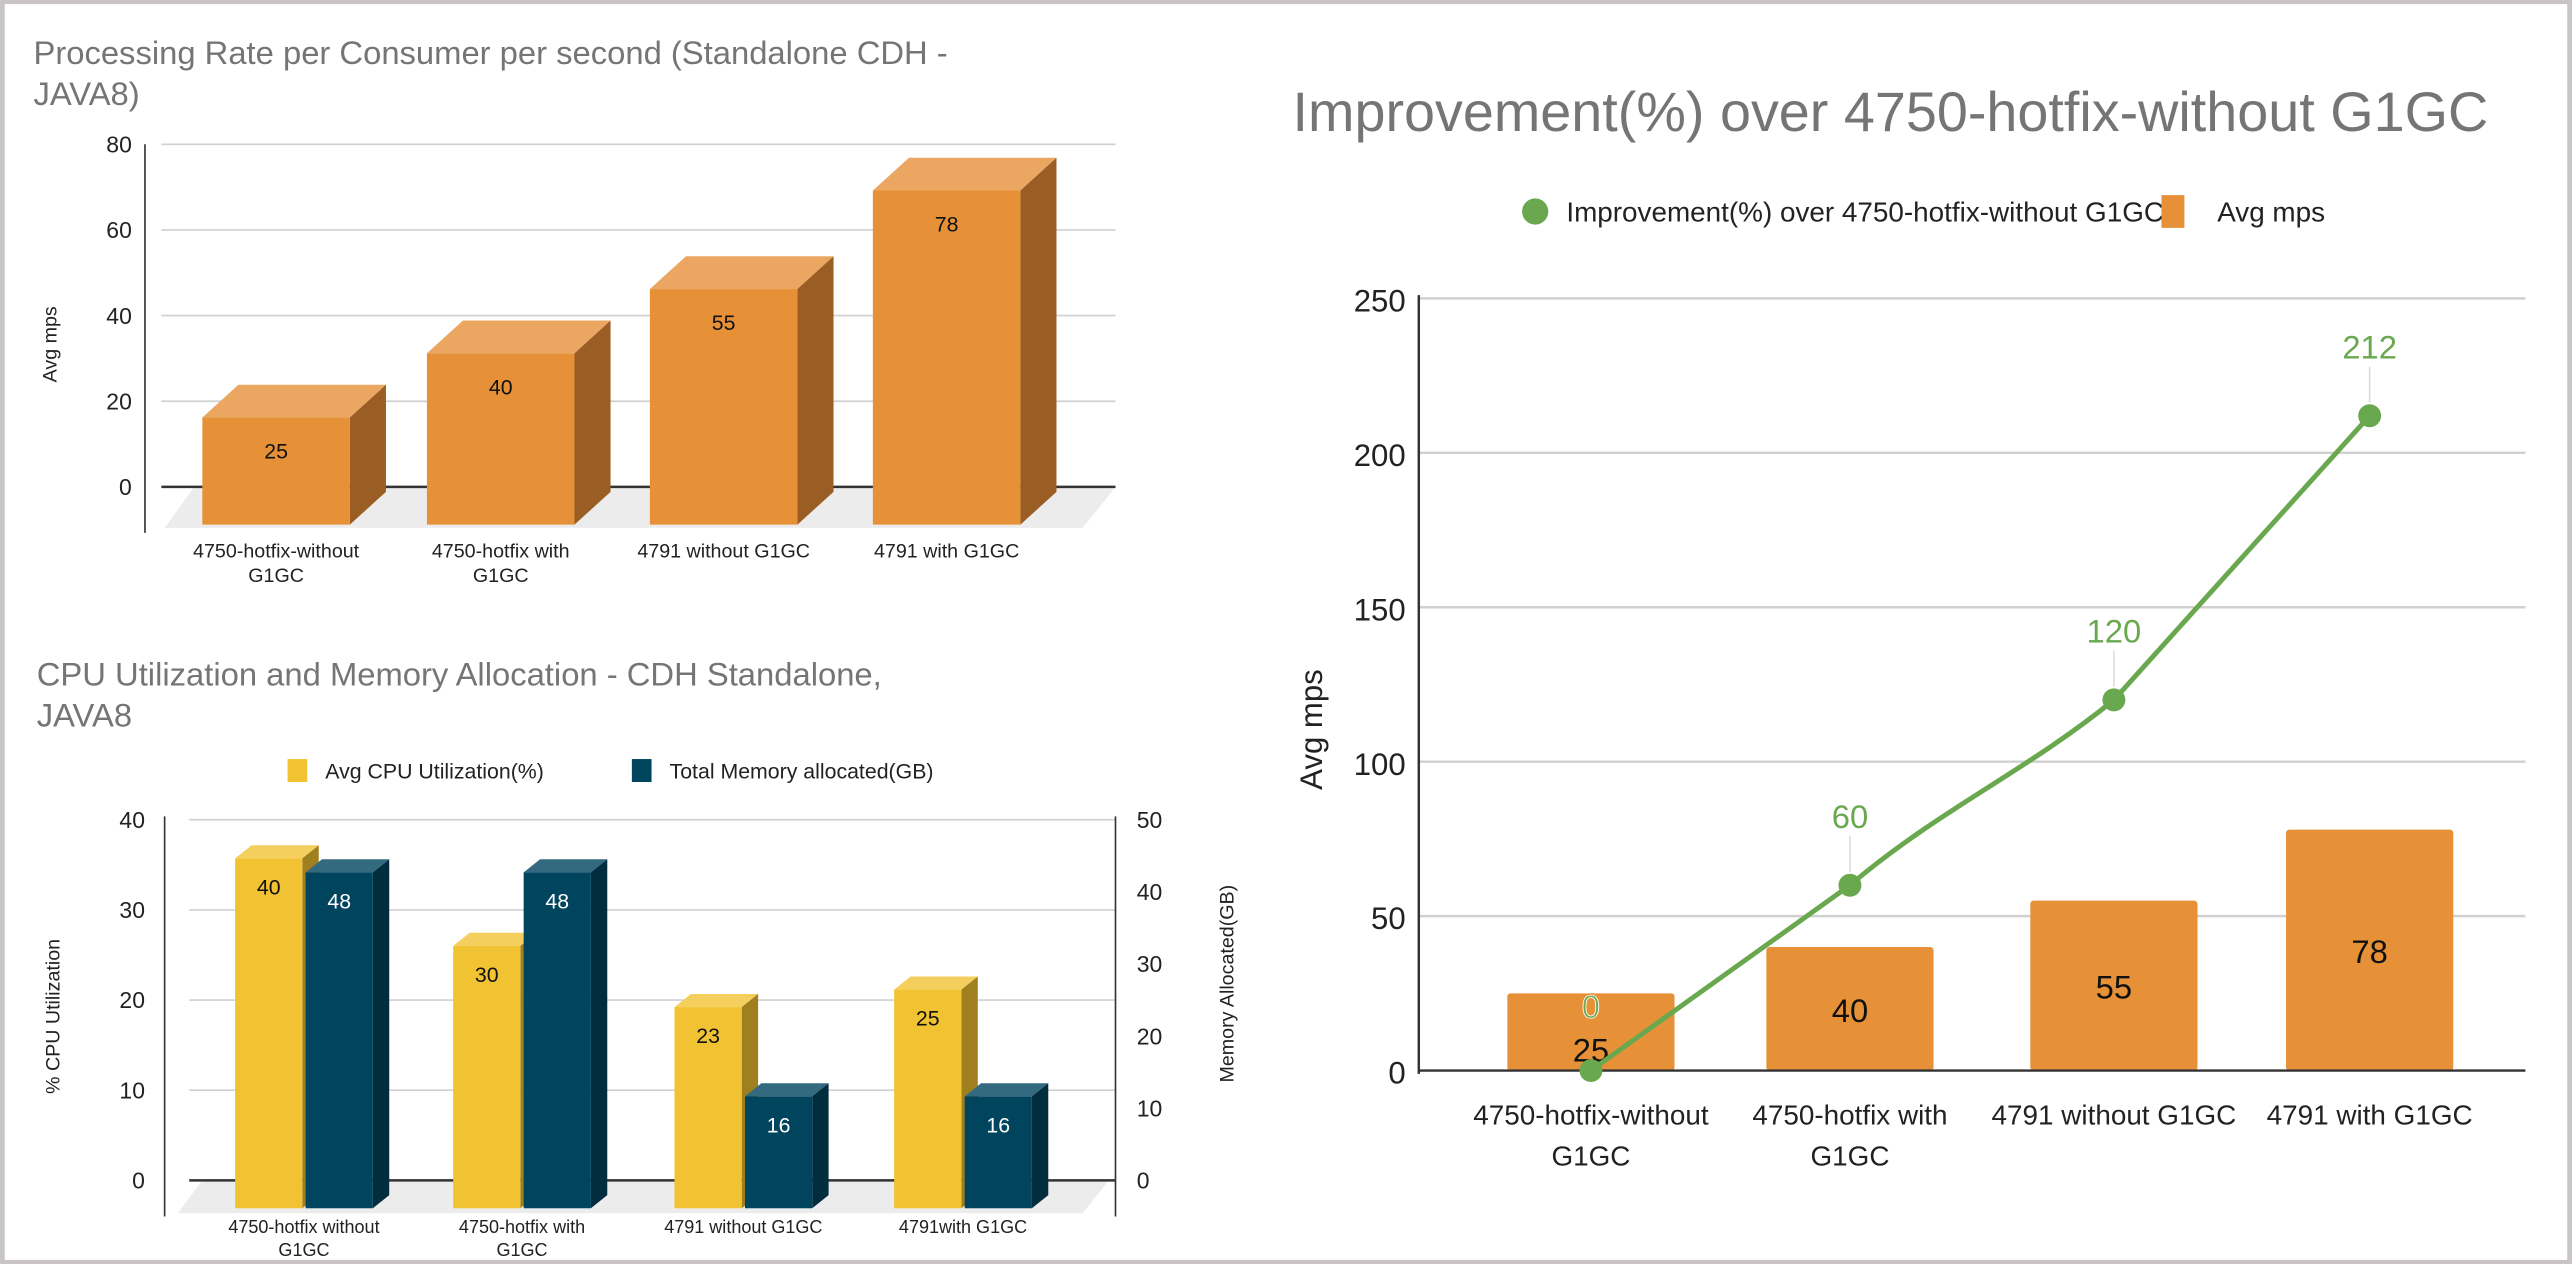  What do you see at coordinates (1535, 211) in the screenshot?
I see `legend-marker` at bounding box center [1535, 211].